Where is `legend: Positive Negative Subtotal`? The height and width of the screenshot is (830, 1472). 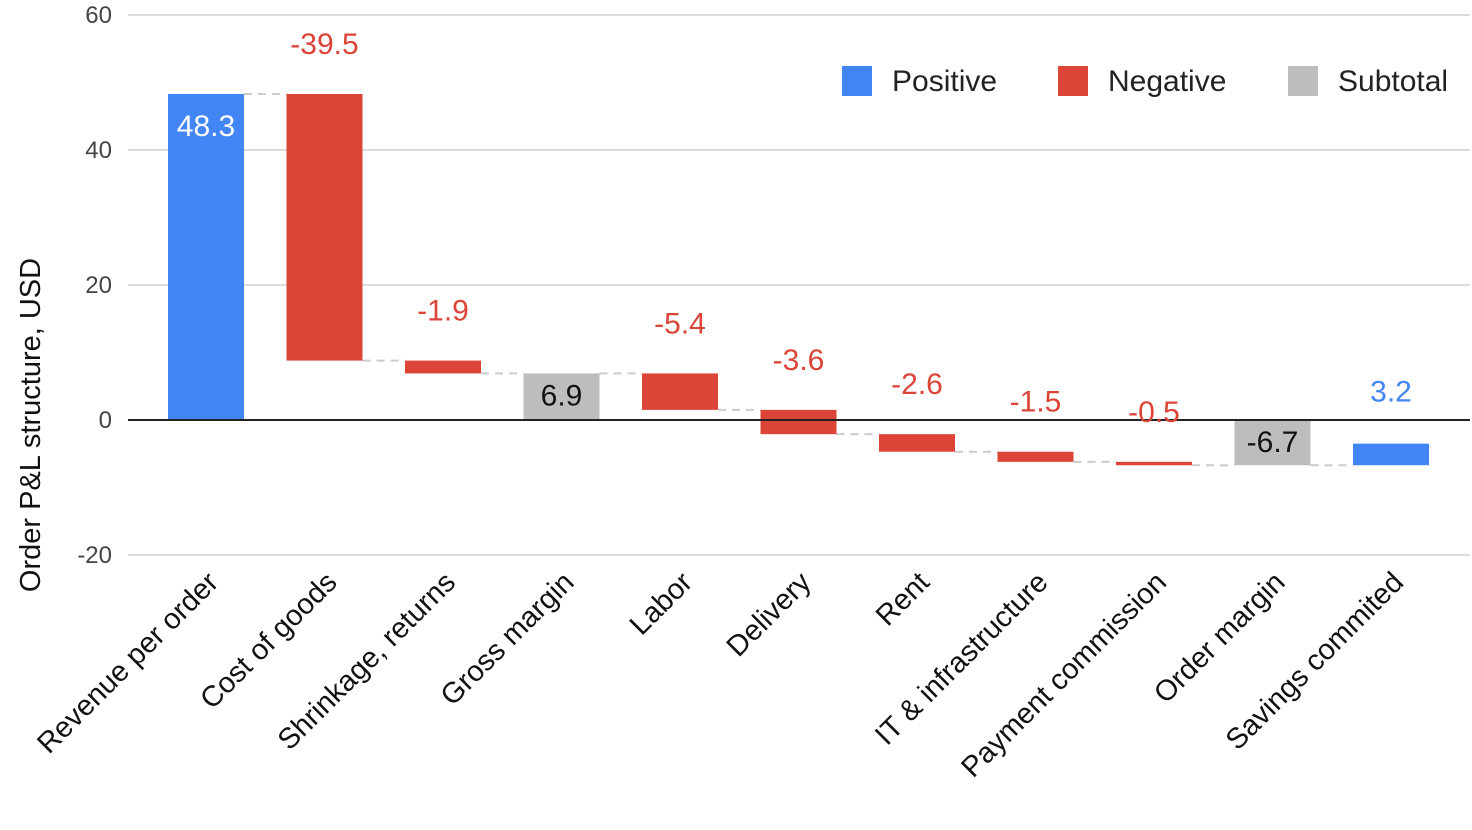
legend: Positive Negative Subtotal is located at coordinates (1145, 81).